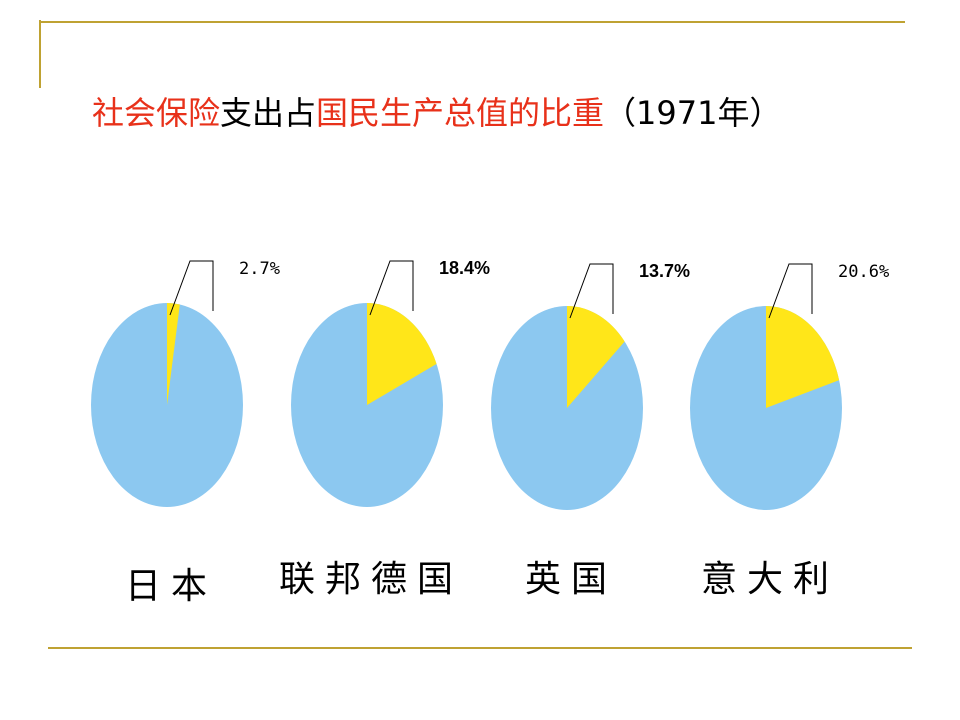 This screenshot has width=960, height=720. I want to click on value-label: 18.4%, so click(464, 268).